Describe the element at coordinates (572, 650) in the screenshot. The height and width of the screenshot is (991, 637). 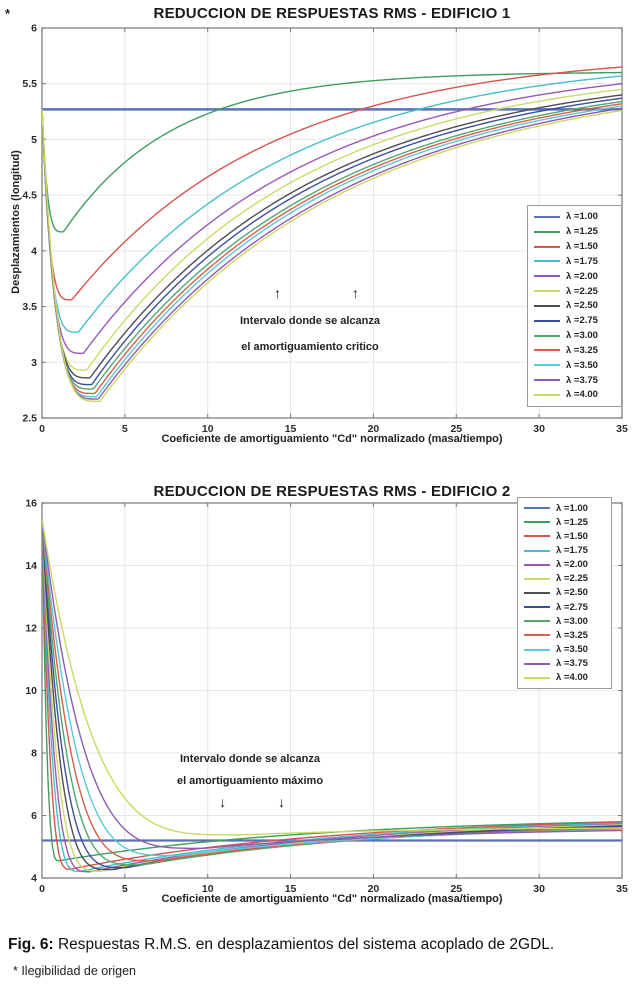
I see `legend-label: λ =3.50` at that location.